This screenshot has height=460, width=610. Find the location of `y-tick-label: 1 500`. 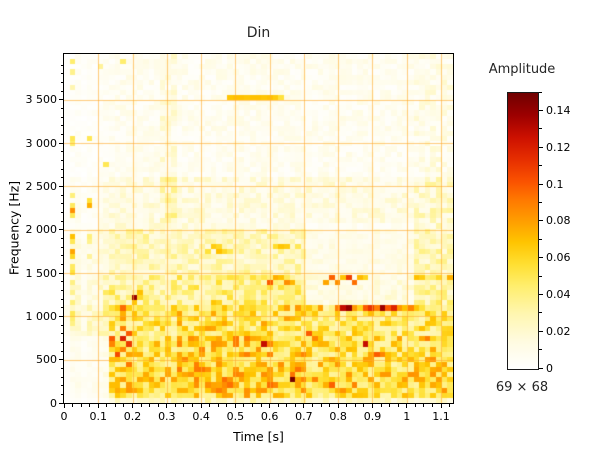

y-tick-label: 1 500 is located at coordinates (41, 273).